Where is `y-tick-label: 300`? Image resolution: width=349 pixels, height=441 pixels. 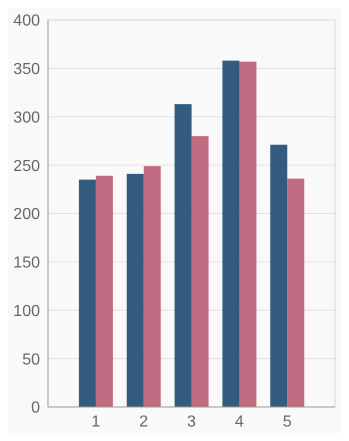 y-tick-label: 300 is located at coordinates (26, 117).